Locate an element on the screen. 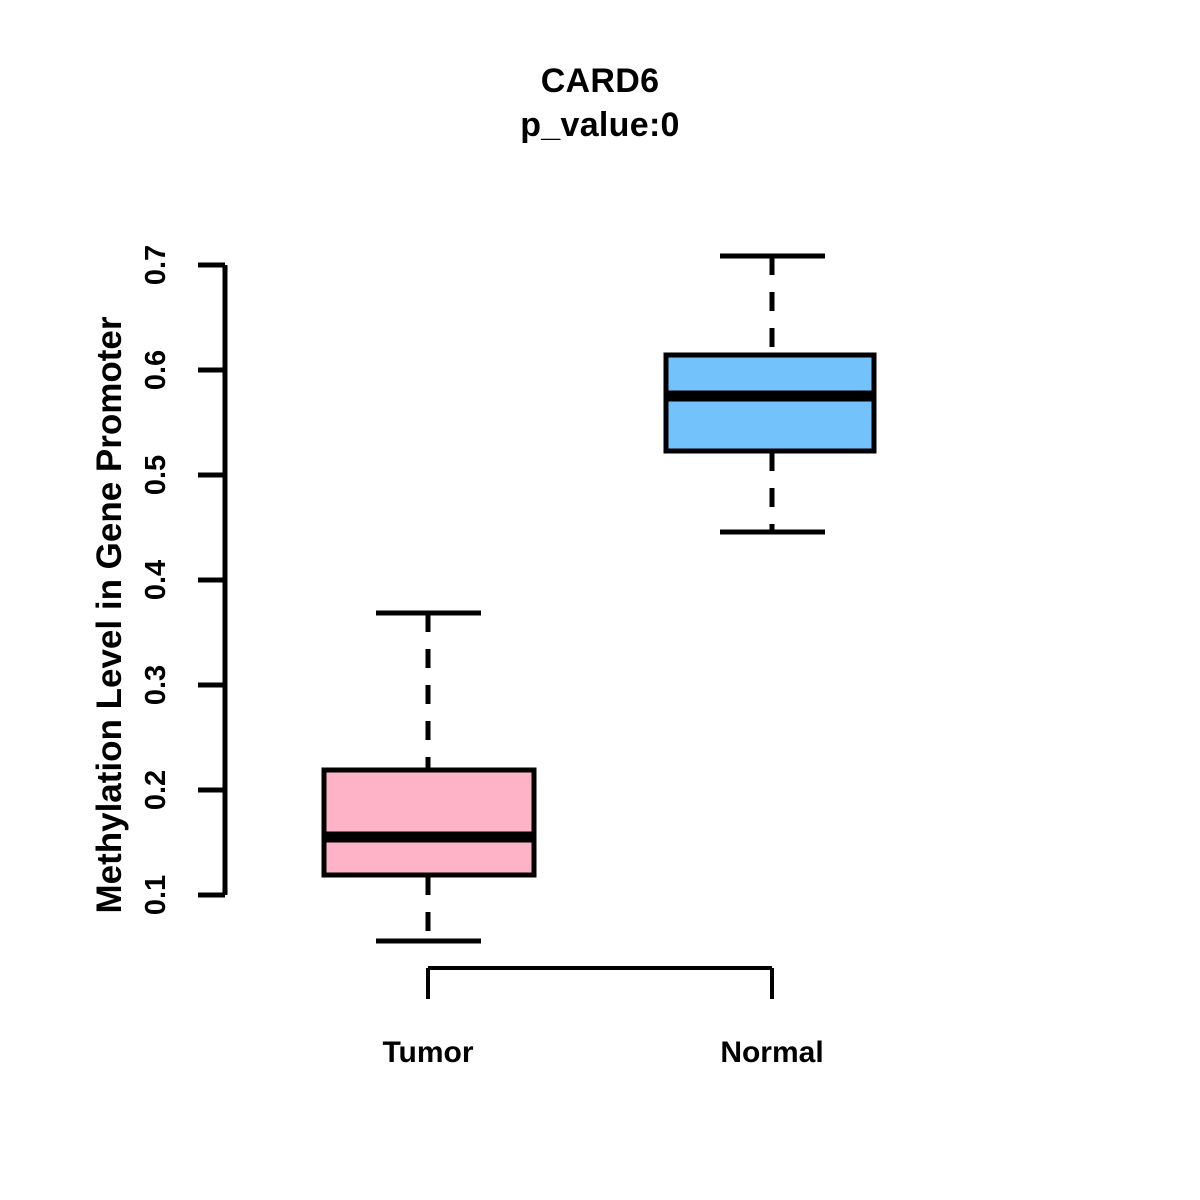  x-axis is located at coordinates (600, 982).